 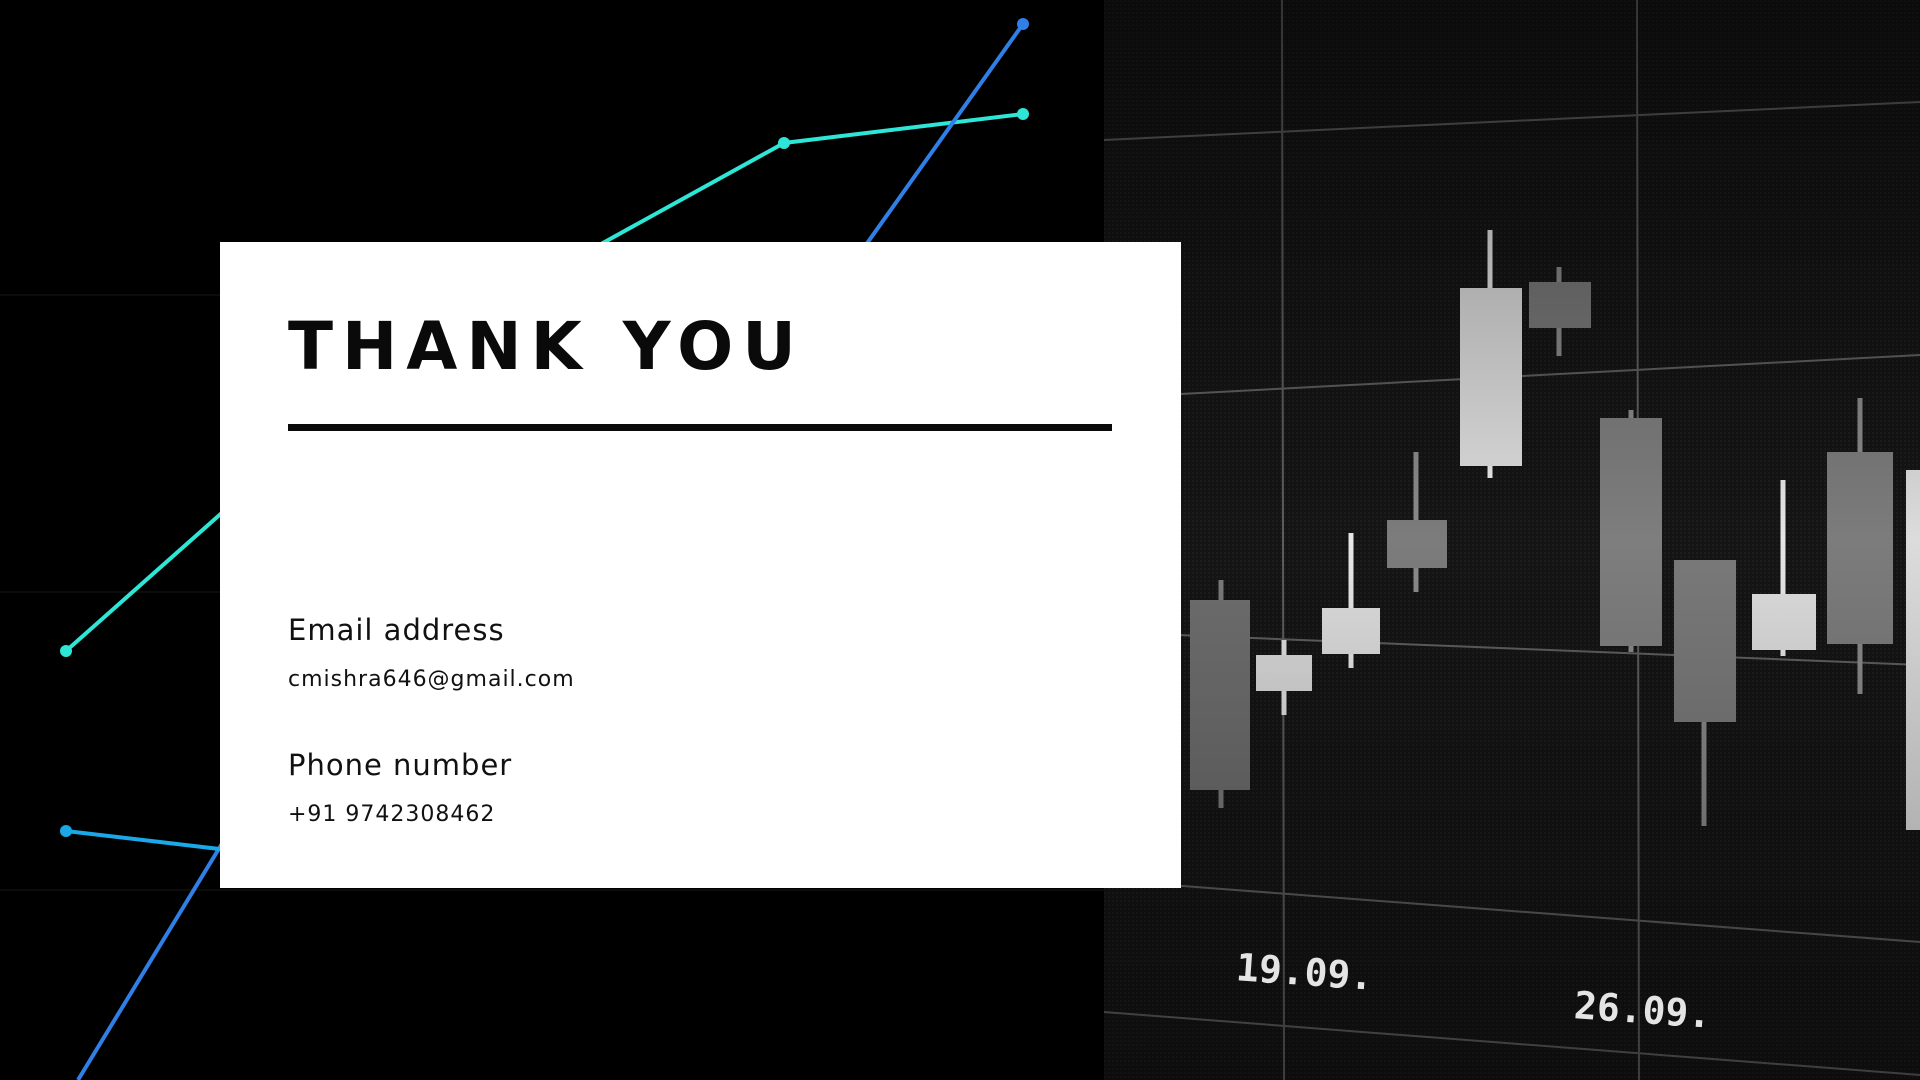 I want to click on phone-label: Phone number, so click(x=400, y=765).